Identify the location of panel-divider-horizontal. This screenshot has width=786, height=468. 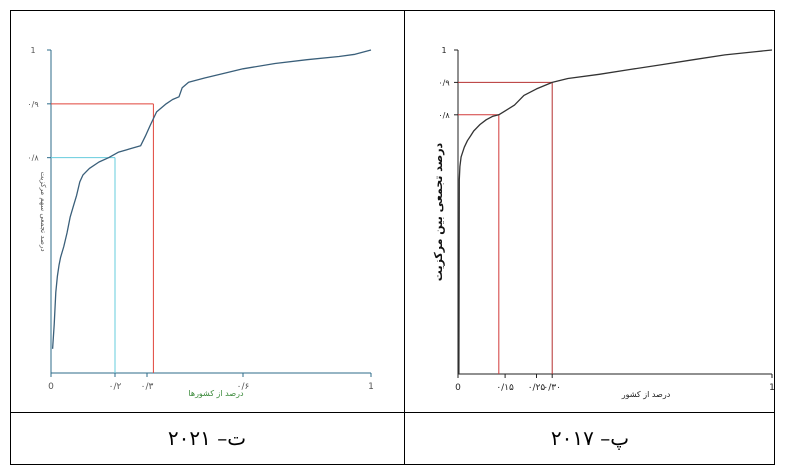
(392, 412).